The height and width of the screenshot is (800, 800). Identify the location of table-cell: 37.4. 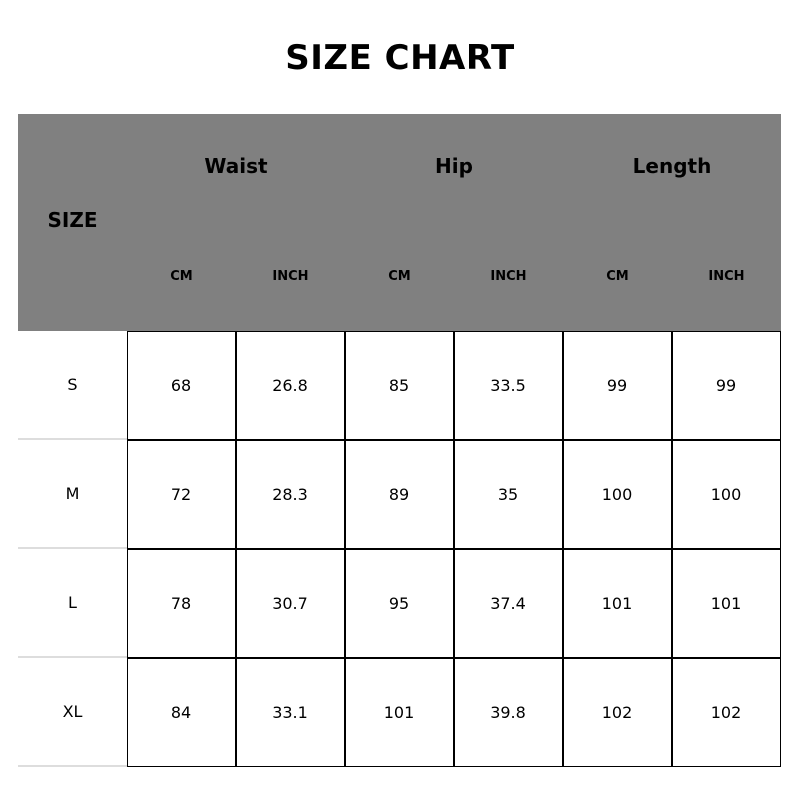
(508, 603).